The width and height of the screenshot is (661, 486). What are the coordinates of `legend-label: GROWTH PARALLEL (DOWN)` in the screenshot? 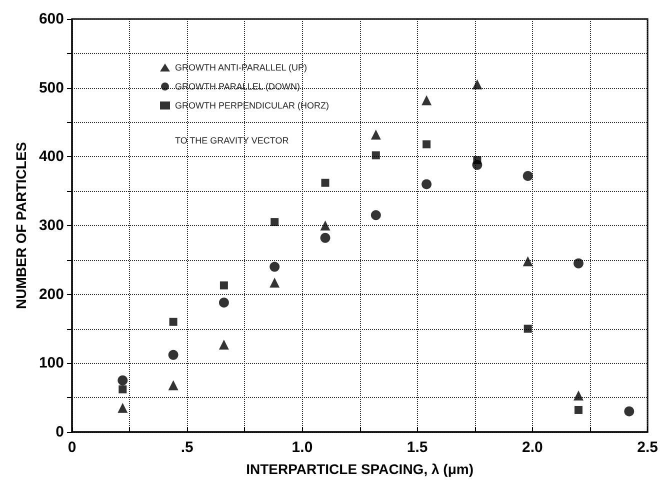 It's located at (237, 87).